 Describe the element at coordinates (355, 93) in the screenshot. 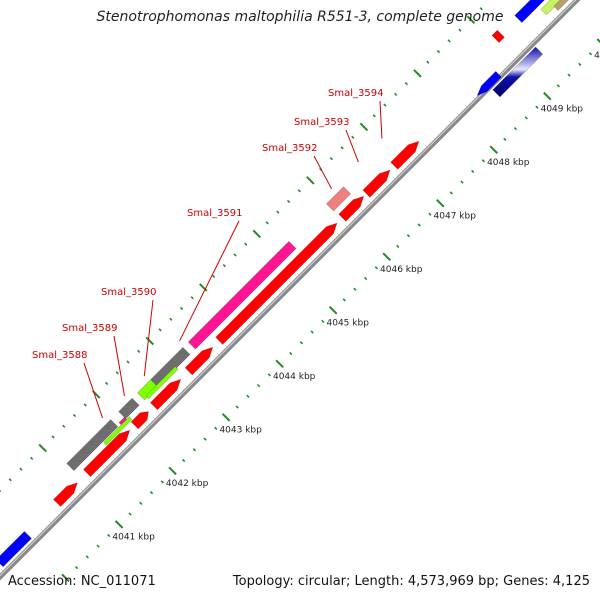

I see `gene-label: Smal_3594` at that location.